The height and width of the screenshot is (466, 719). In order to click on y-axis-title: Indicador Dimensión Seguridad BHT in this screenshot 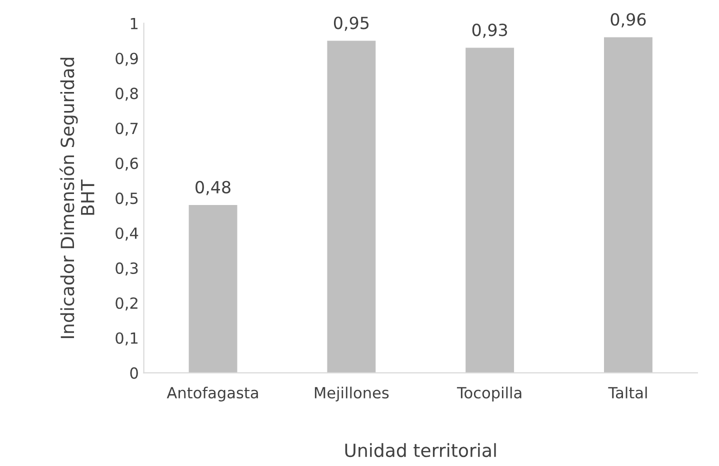, I will do `click(77, 198)`.